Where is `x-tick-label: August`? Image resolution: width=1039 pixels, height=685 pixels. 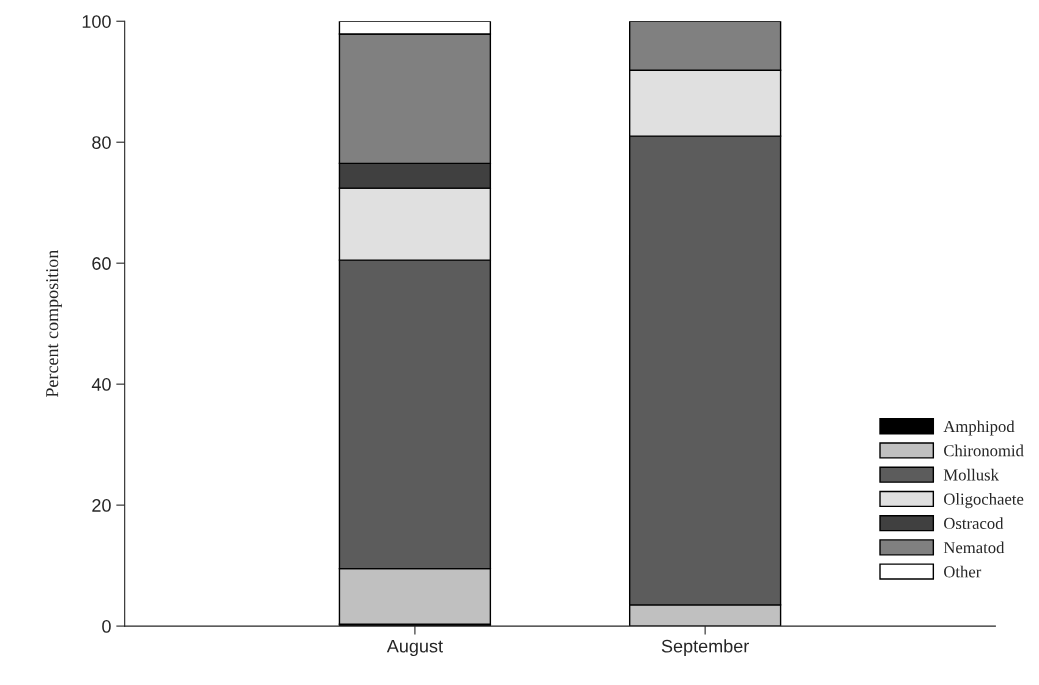
x-tick-label: August is located at coordinates (414, 648).